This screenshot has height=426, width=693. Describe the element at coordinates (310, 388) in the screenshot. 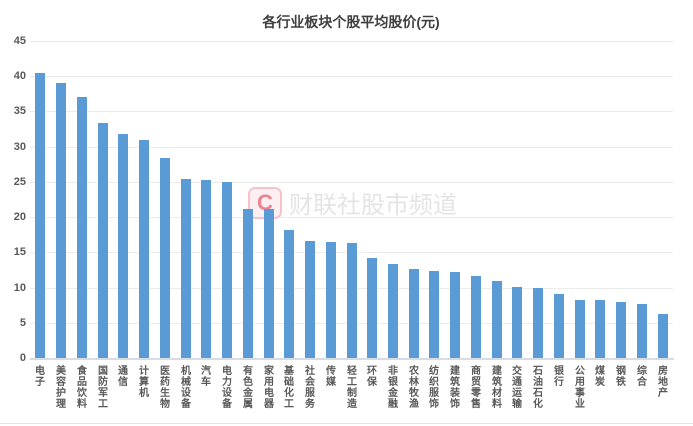

I see `x-axis-category-label: 社 会 服 务` at that location.